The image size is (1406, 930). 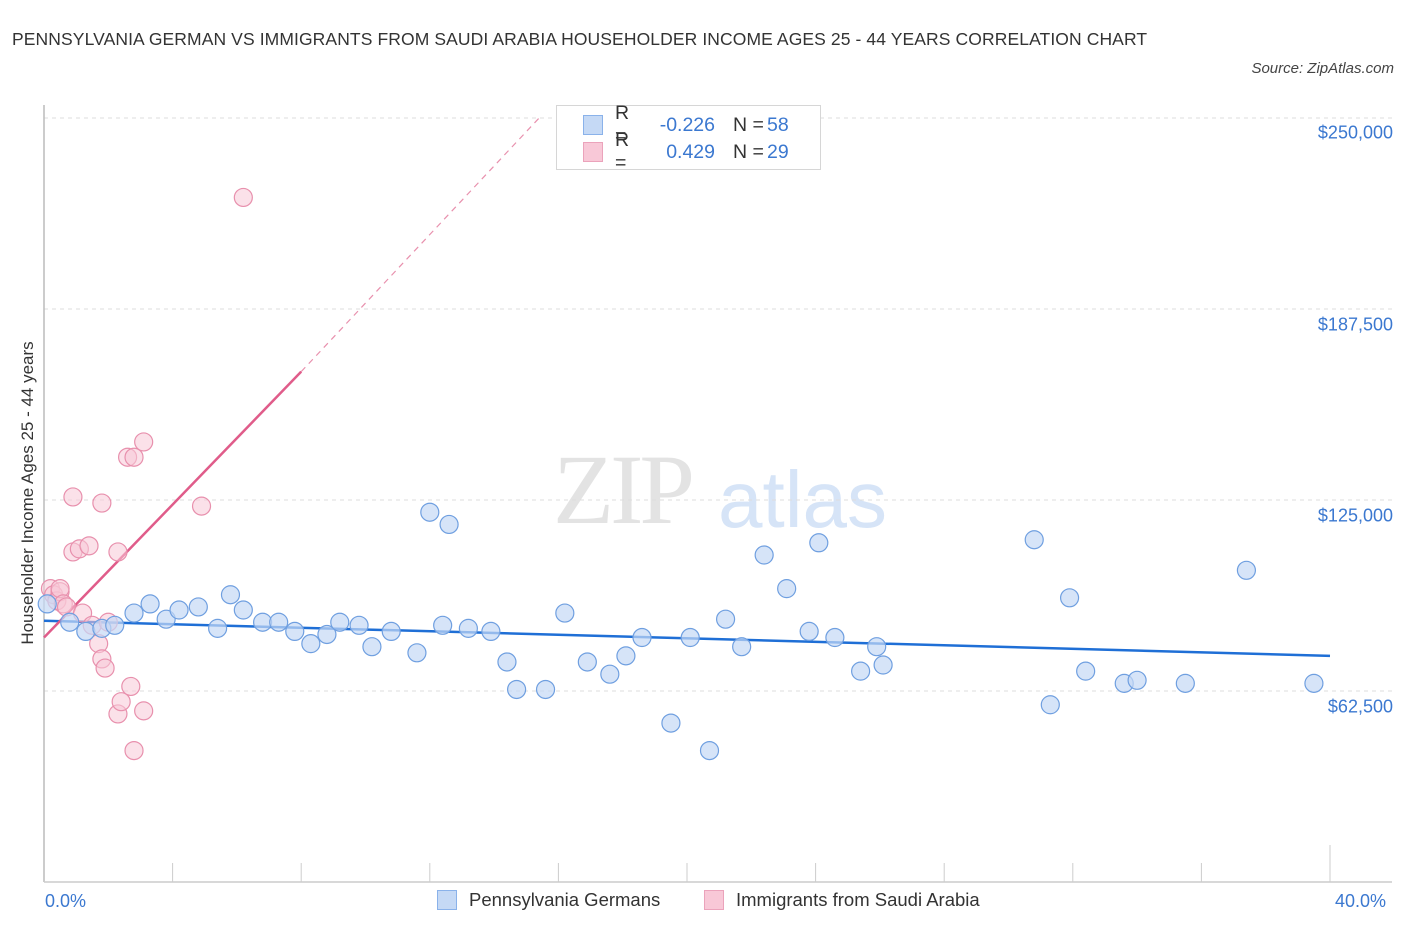 What do you see at coordinates (690, 151) in the screenshot?
I see `r-value: 0.429` at bounding box center [690, 151].